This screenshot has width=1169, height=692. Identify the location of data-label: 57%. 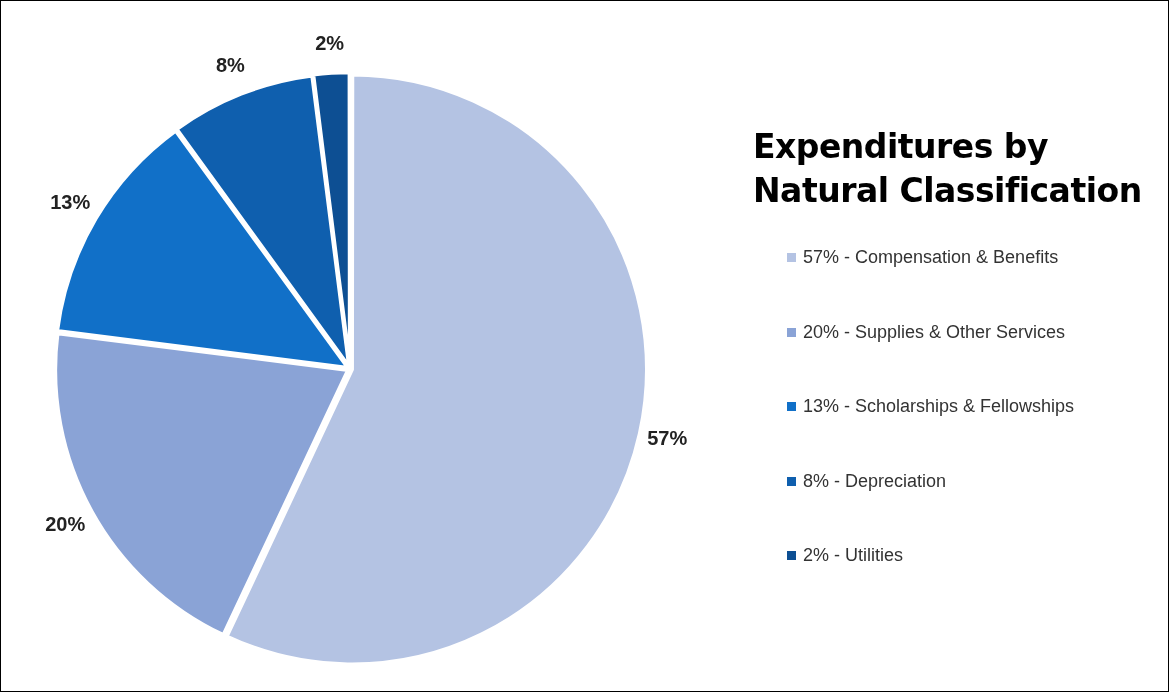
(667, 438).